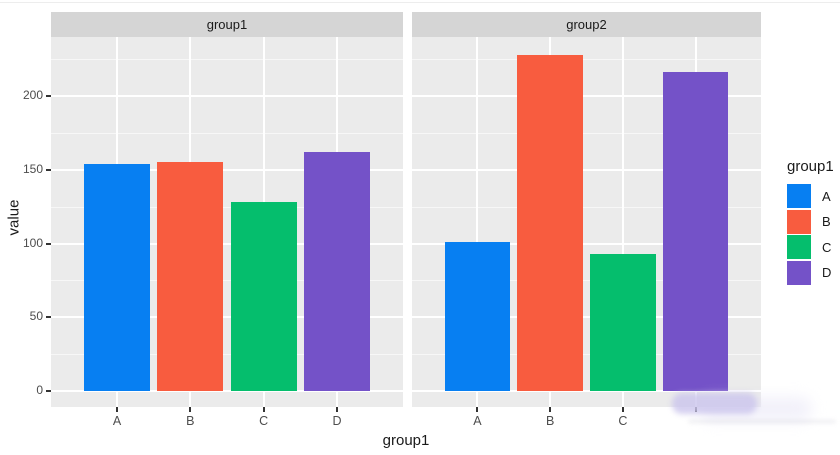  I want to click on y-tick-label: 0, so click(39, 390).